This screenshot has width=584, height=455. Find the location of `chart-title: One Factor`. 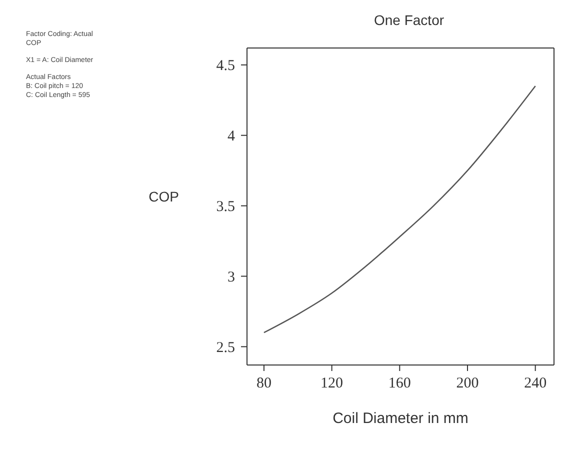

chart-title: One Factor is located at coordinates (409, 20).